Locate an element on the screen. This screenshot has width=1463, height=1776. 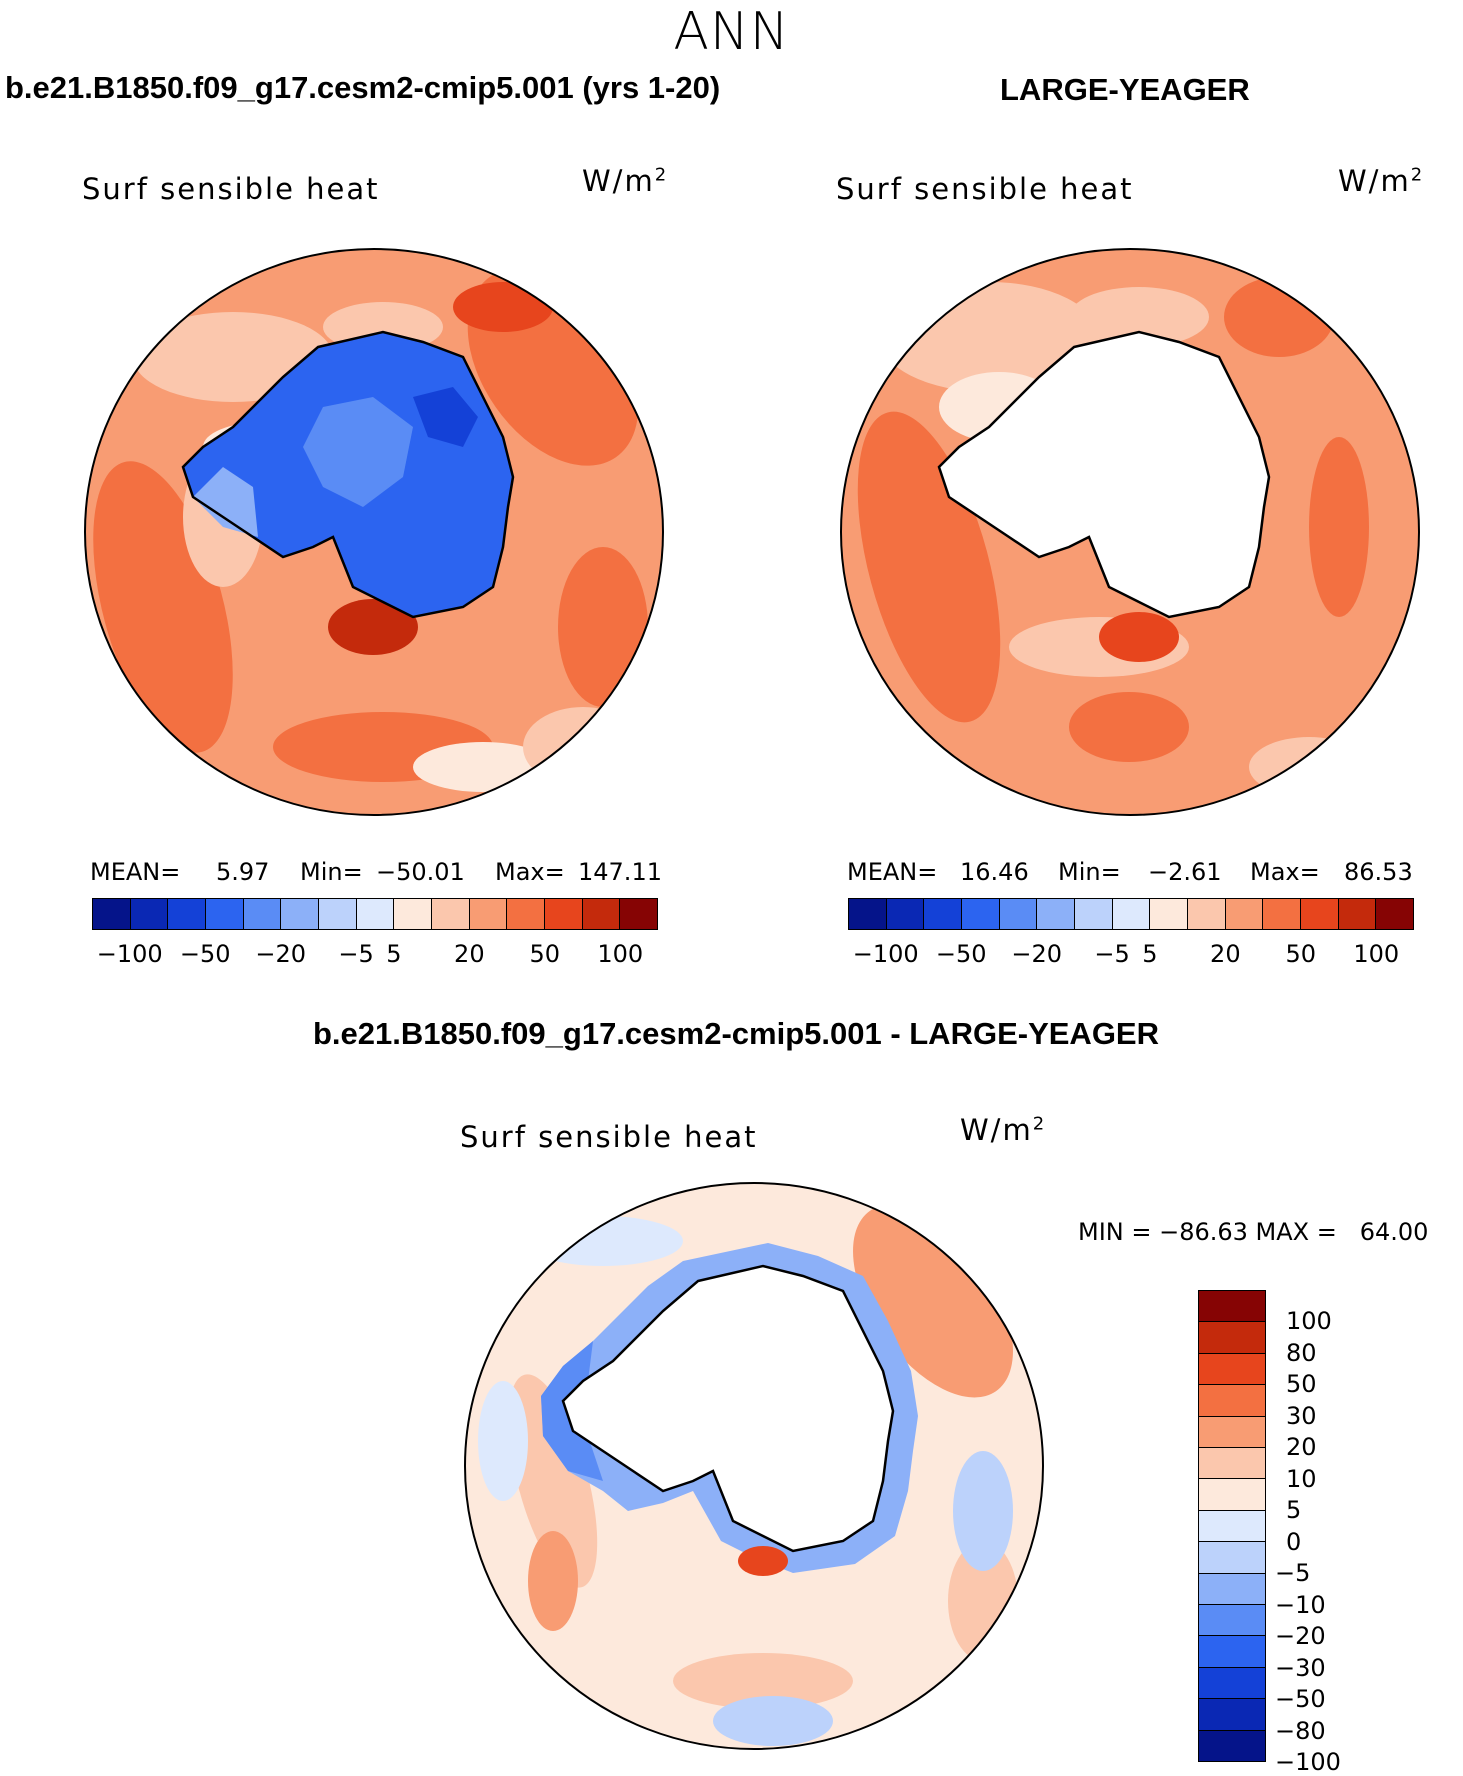
panel1-min-value: −50.01 is located at coordinates (420, 872).